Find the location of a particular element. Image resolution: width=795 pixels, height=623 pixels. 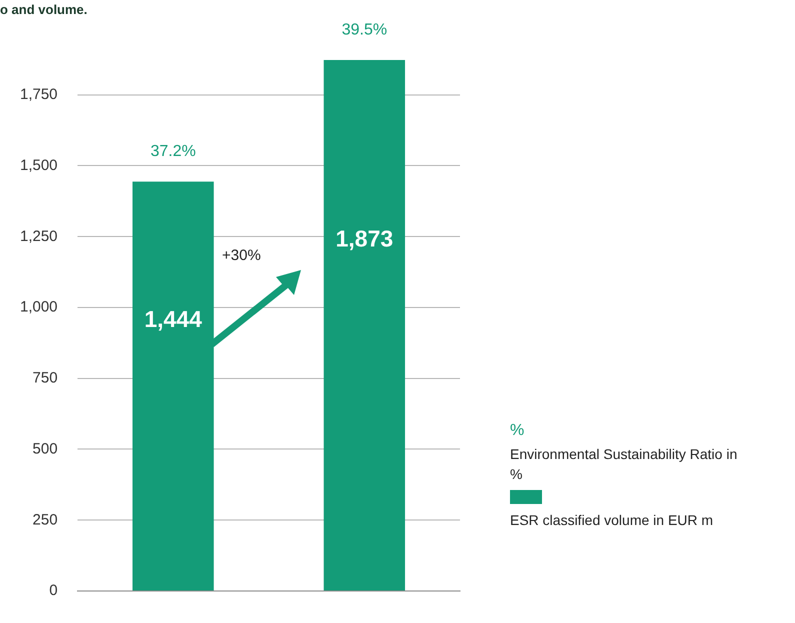

y-tick-label: 1,000 is located at coordinates (39, 307).